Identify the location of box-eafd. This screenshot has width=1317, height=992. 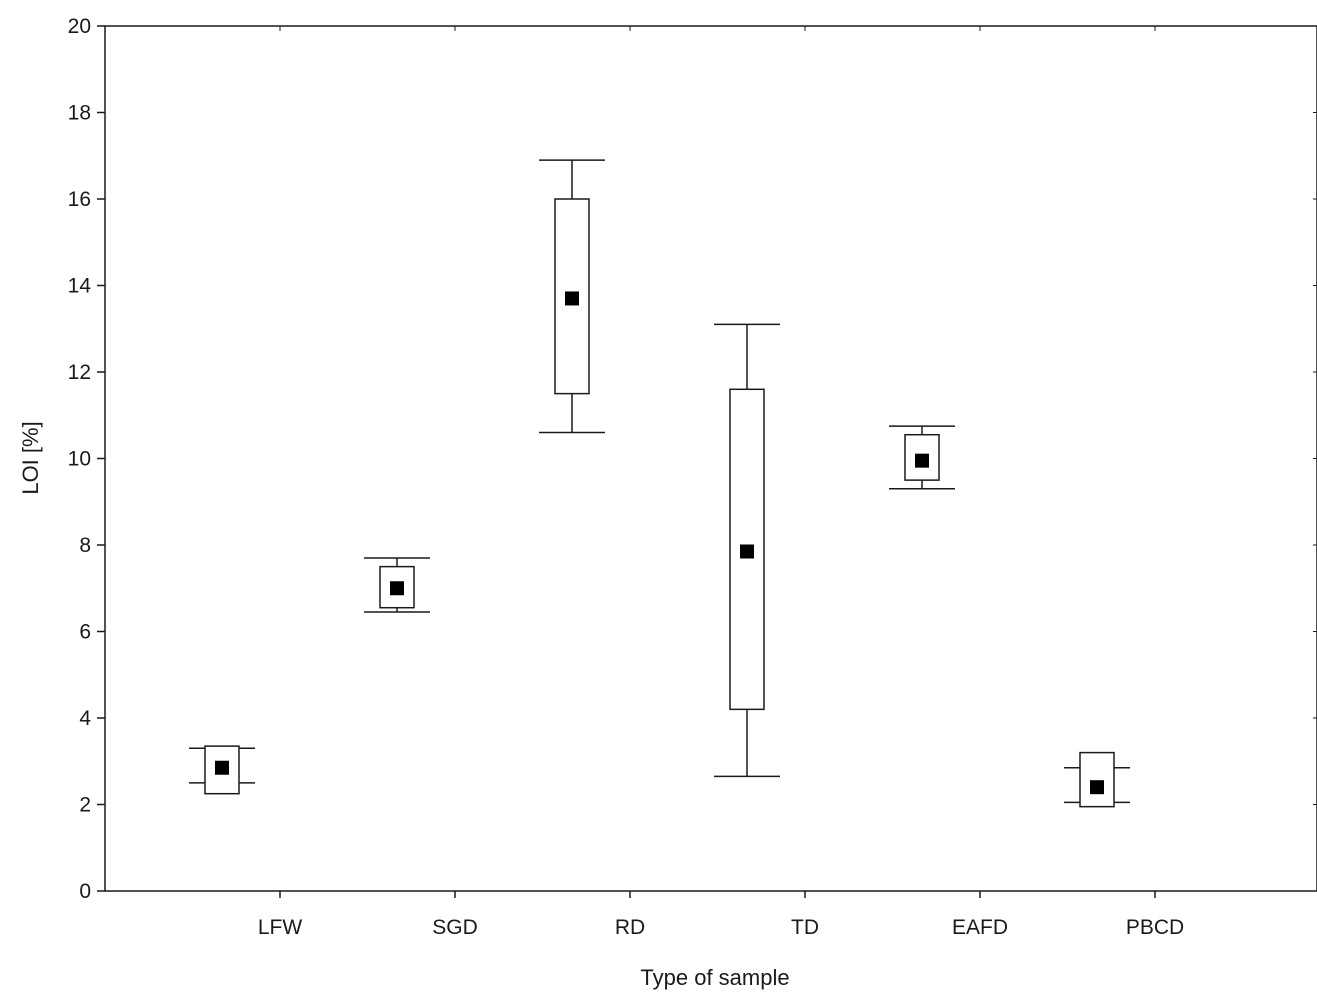
(922, 457).